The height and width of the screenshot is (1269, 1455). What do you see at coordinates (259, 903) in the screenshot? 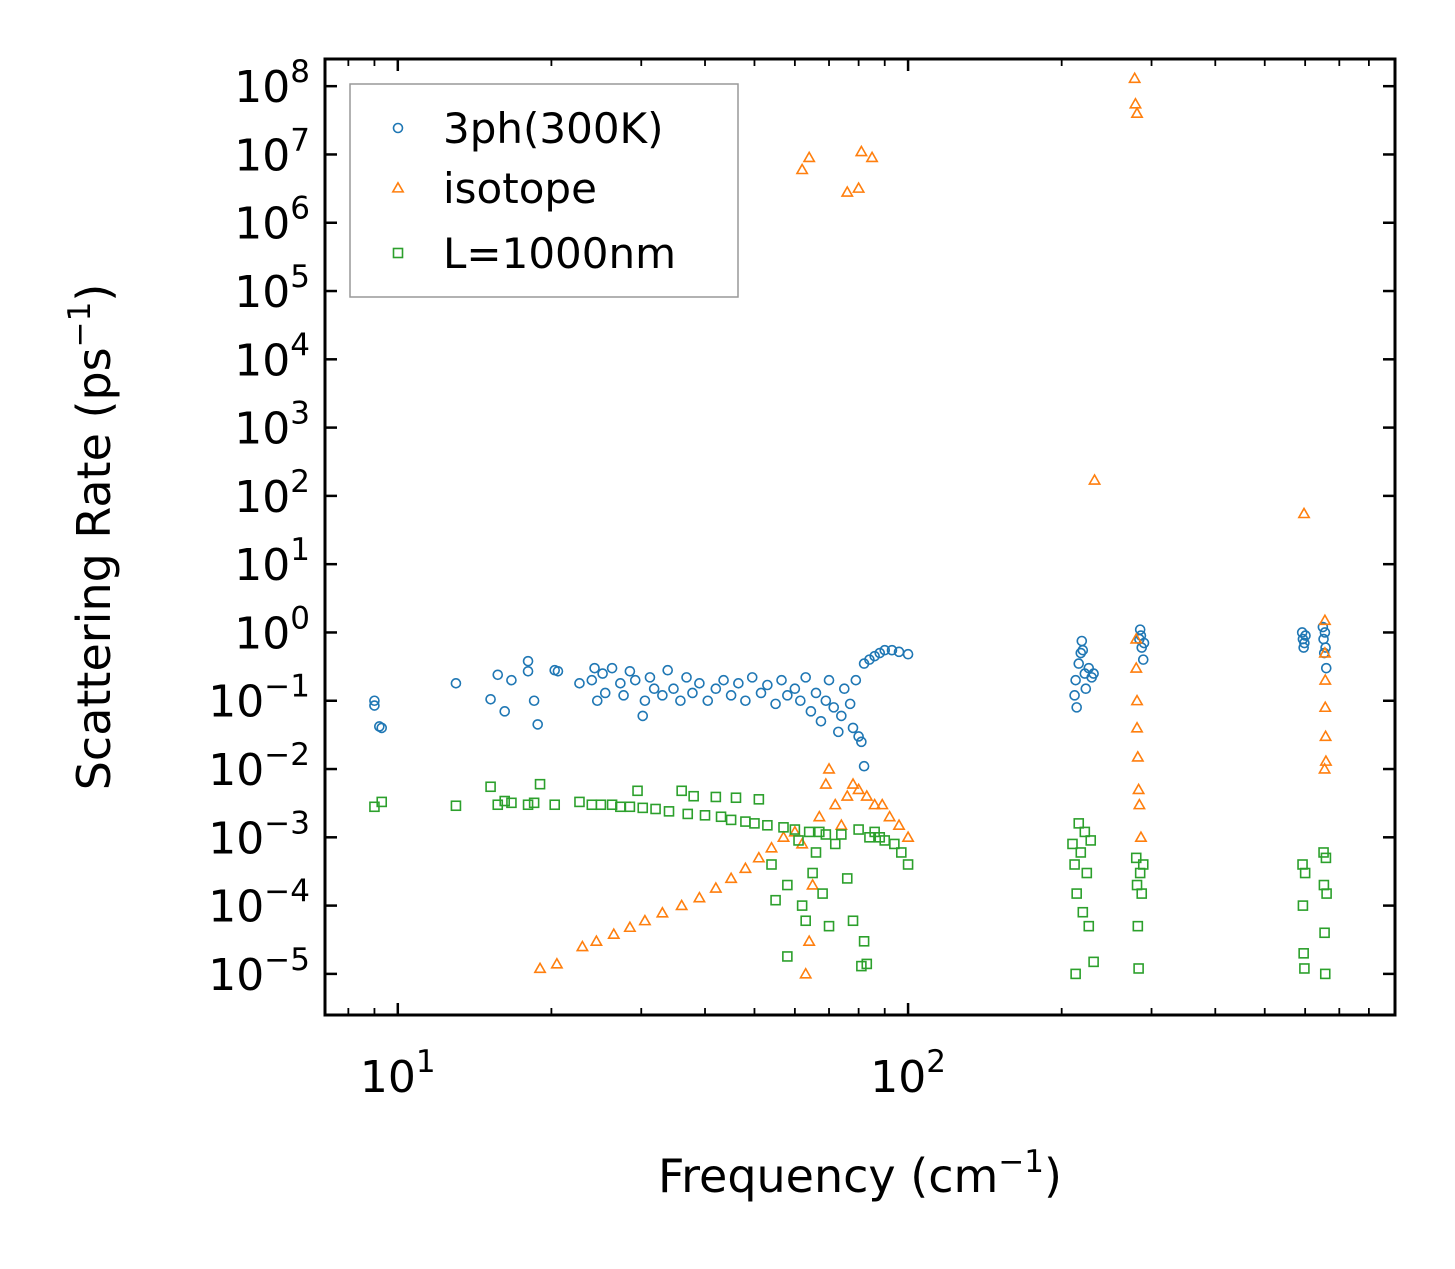
I see `y-tick-label: 10⁻⁴` at bounding box center [259, 903].